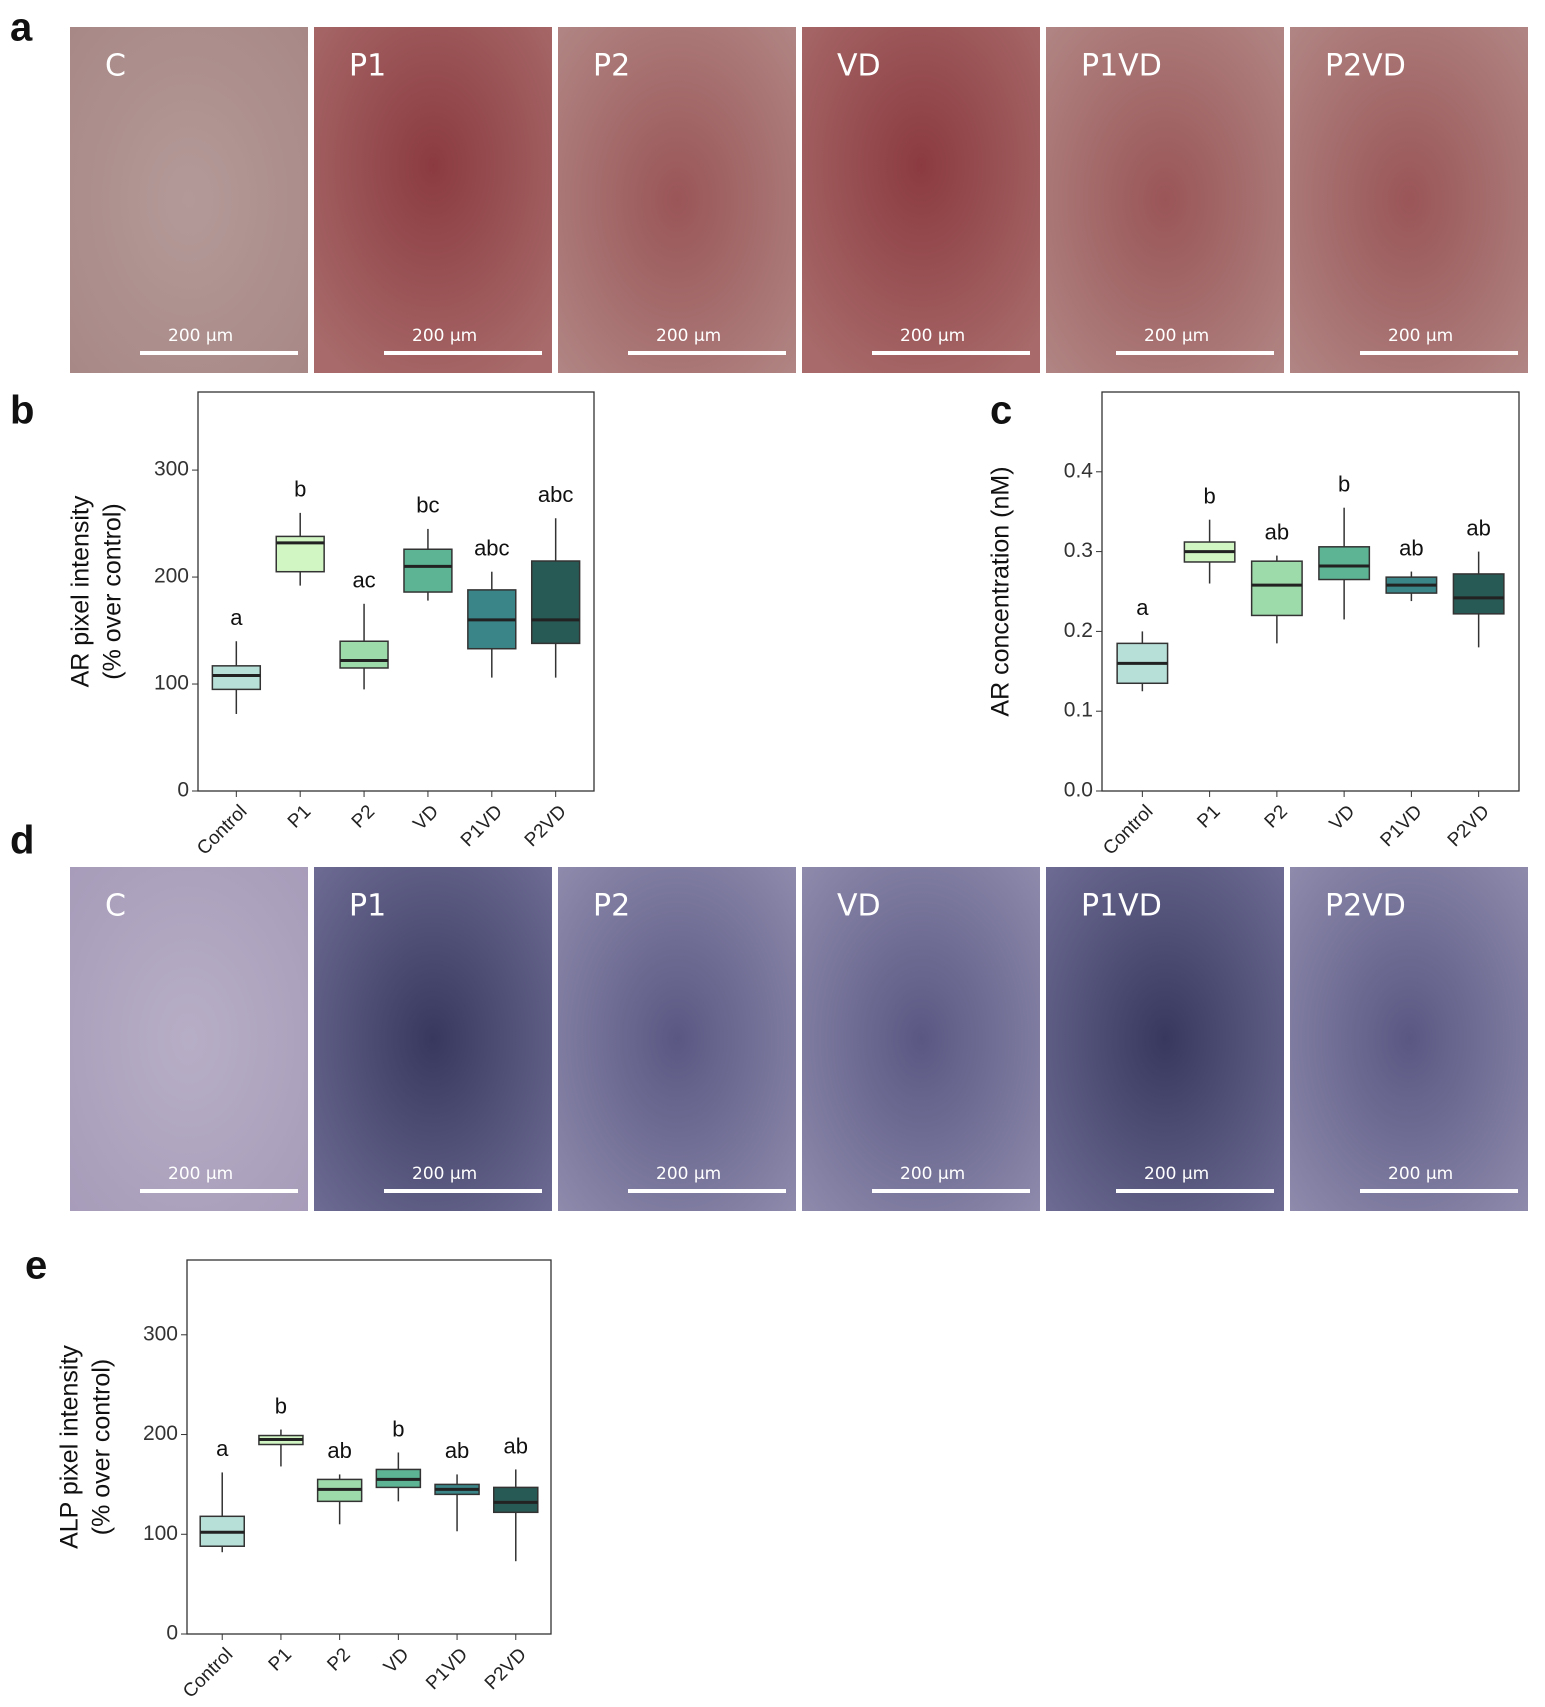 This screenshot has height=1707, width=1545. I want to click on image-label: P1, so click(367, 906).